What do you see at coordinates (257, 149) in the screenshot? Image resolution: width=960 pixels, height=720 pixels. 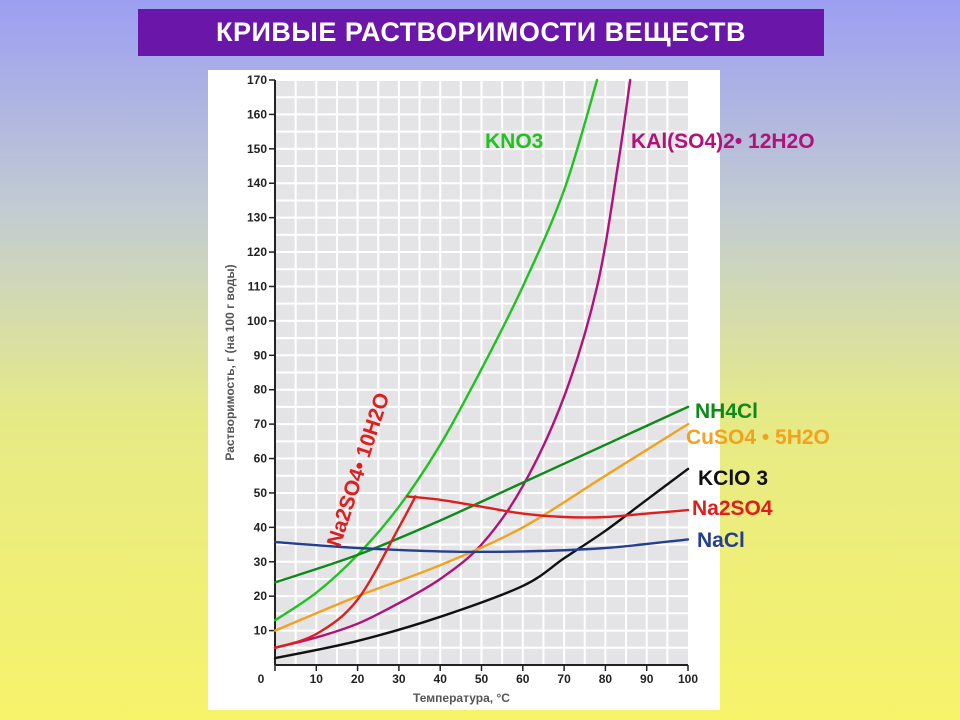 I see `y-tick-label: 150` at bounding box center [257, 149].